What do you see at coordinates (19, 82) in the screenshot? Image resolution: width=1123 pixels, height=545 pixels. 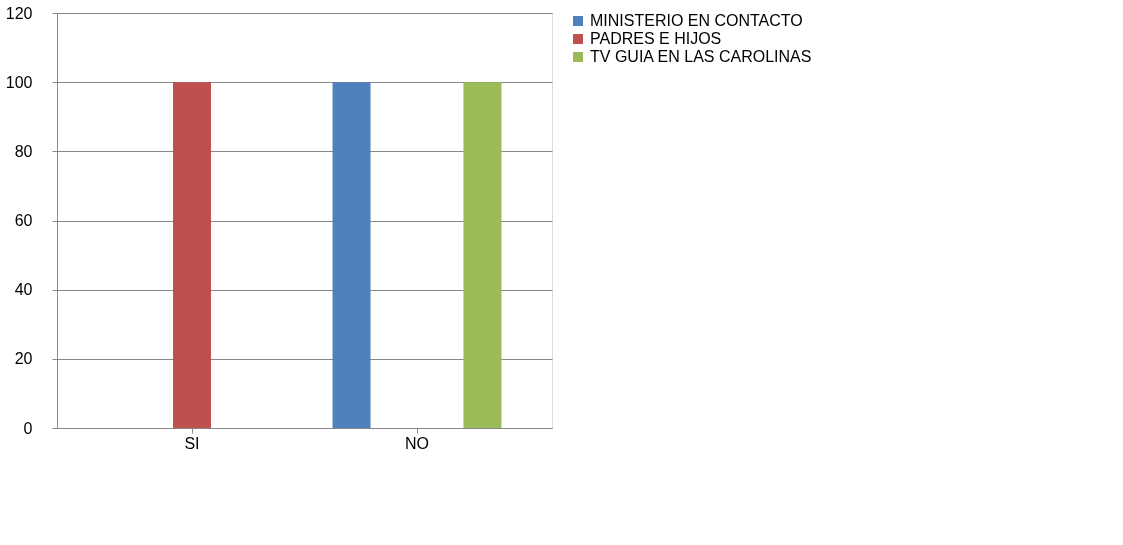 I see `y-tick-label: 100` at bounding box center [19, 82].